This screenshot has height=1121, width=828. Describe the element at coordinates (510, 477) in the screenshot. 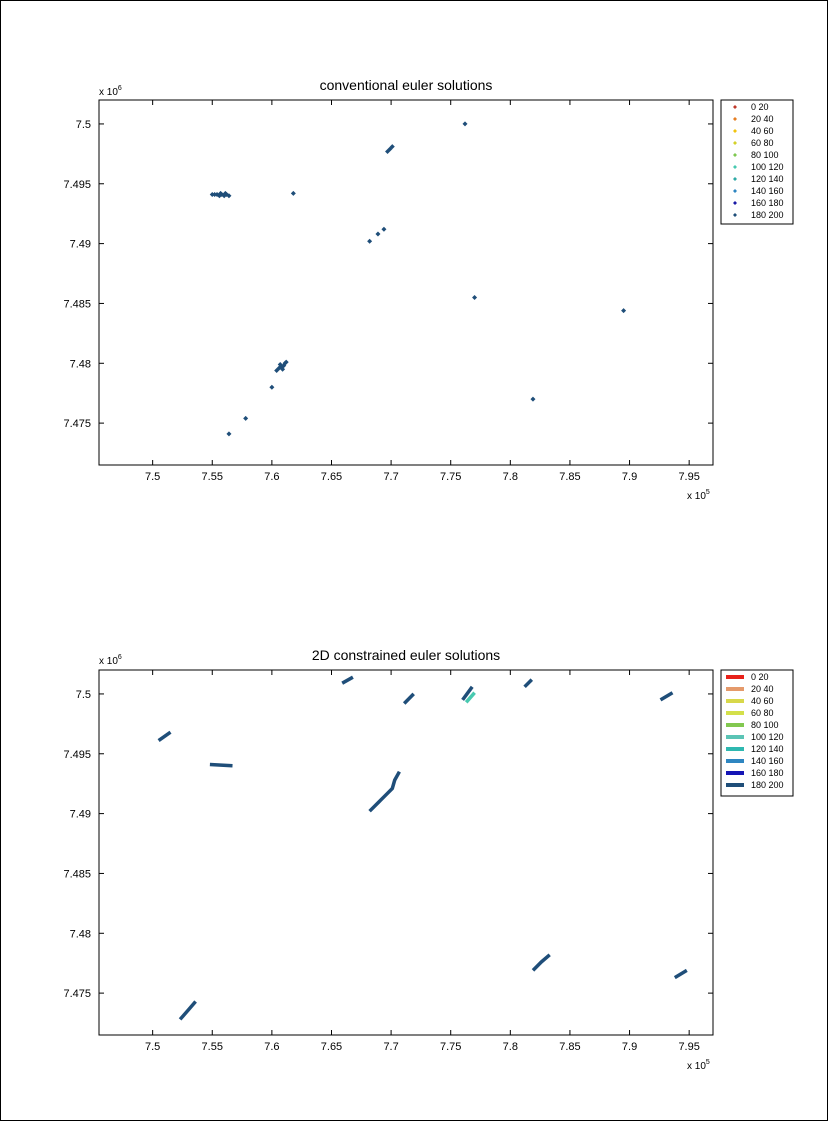

I see `x-tick-label: 7.8` at that location.